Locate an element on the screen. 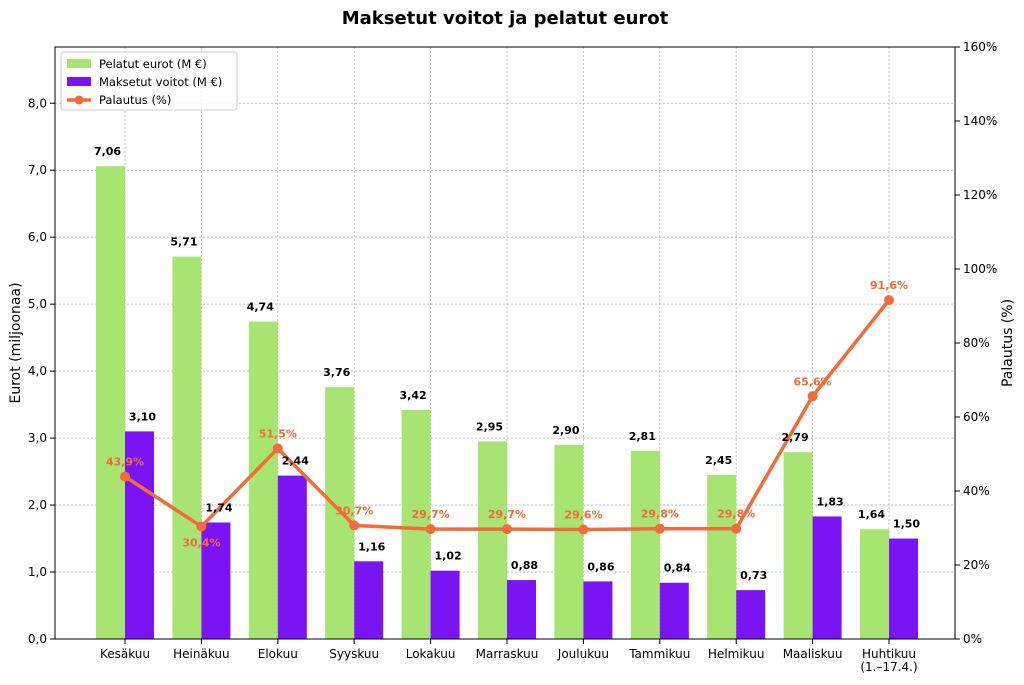  x-tick-label: Syyskuu is located at coordinates (354, 654).